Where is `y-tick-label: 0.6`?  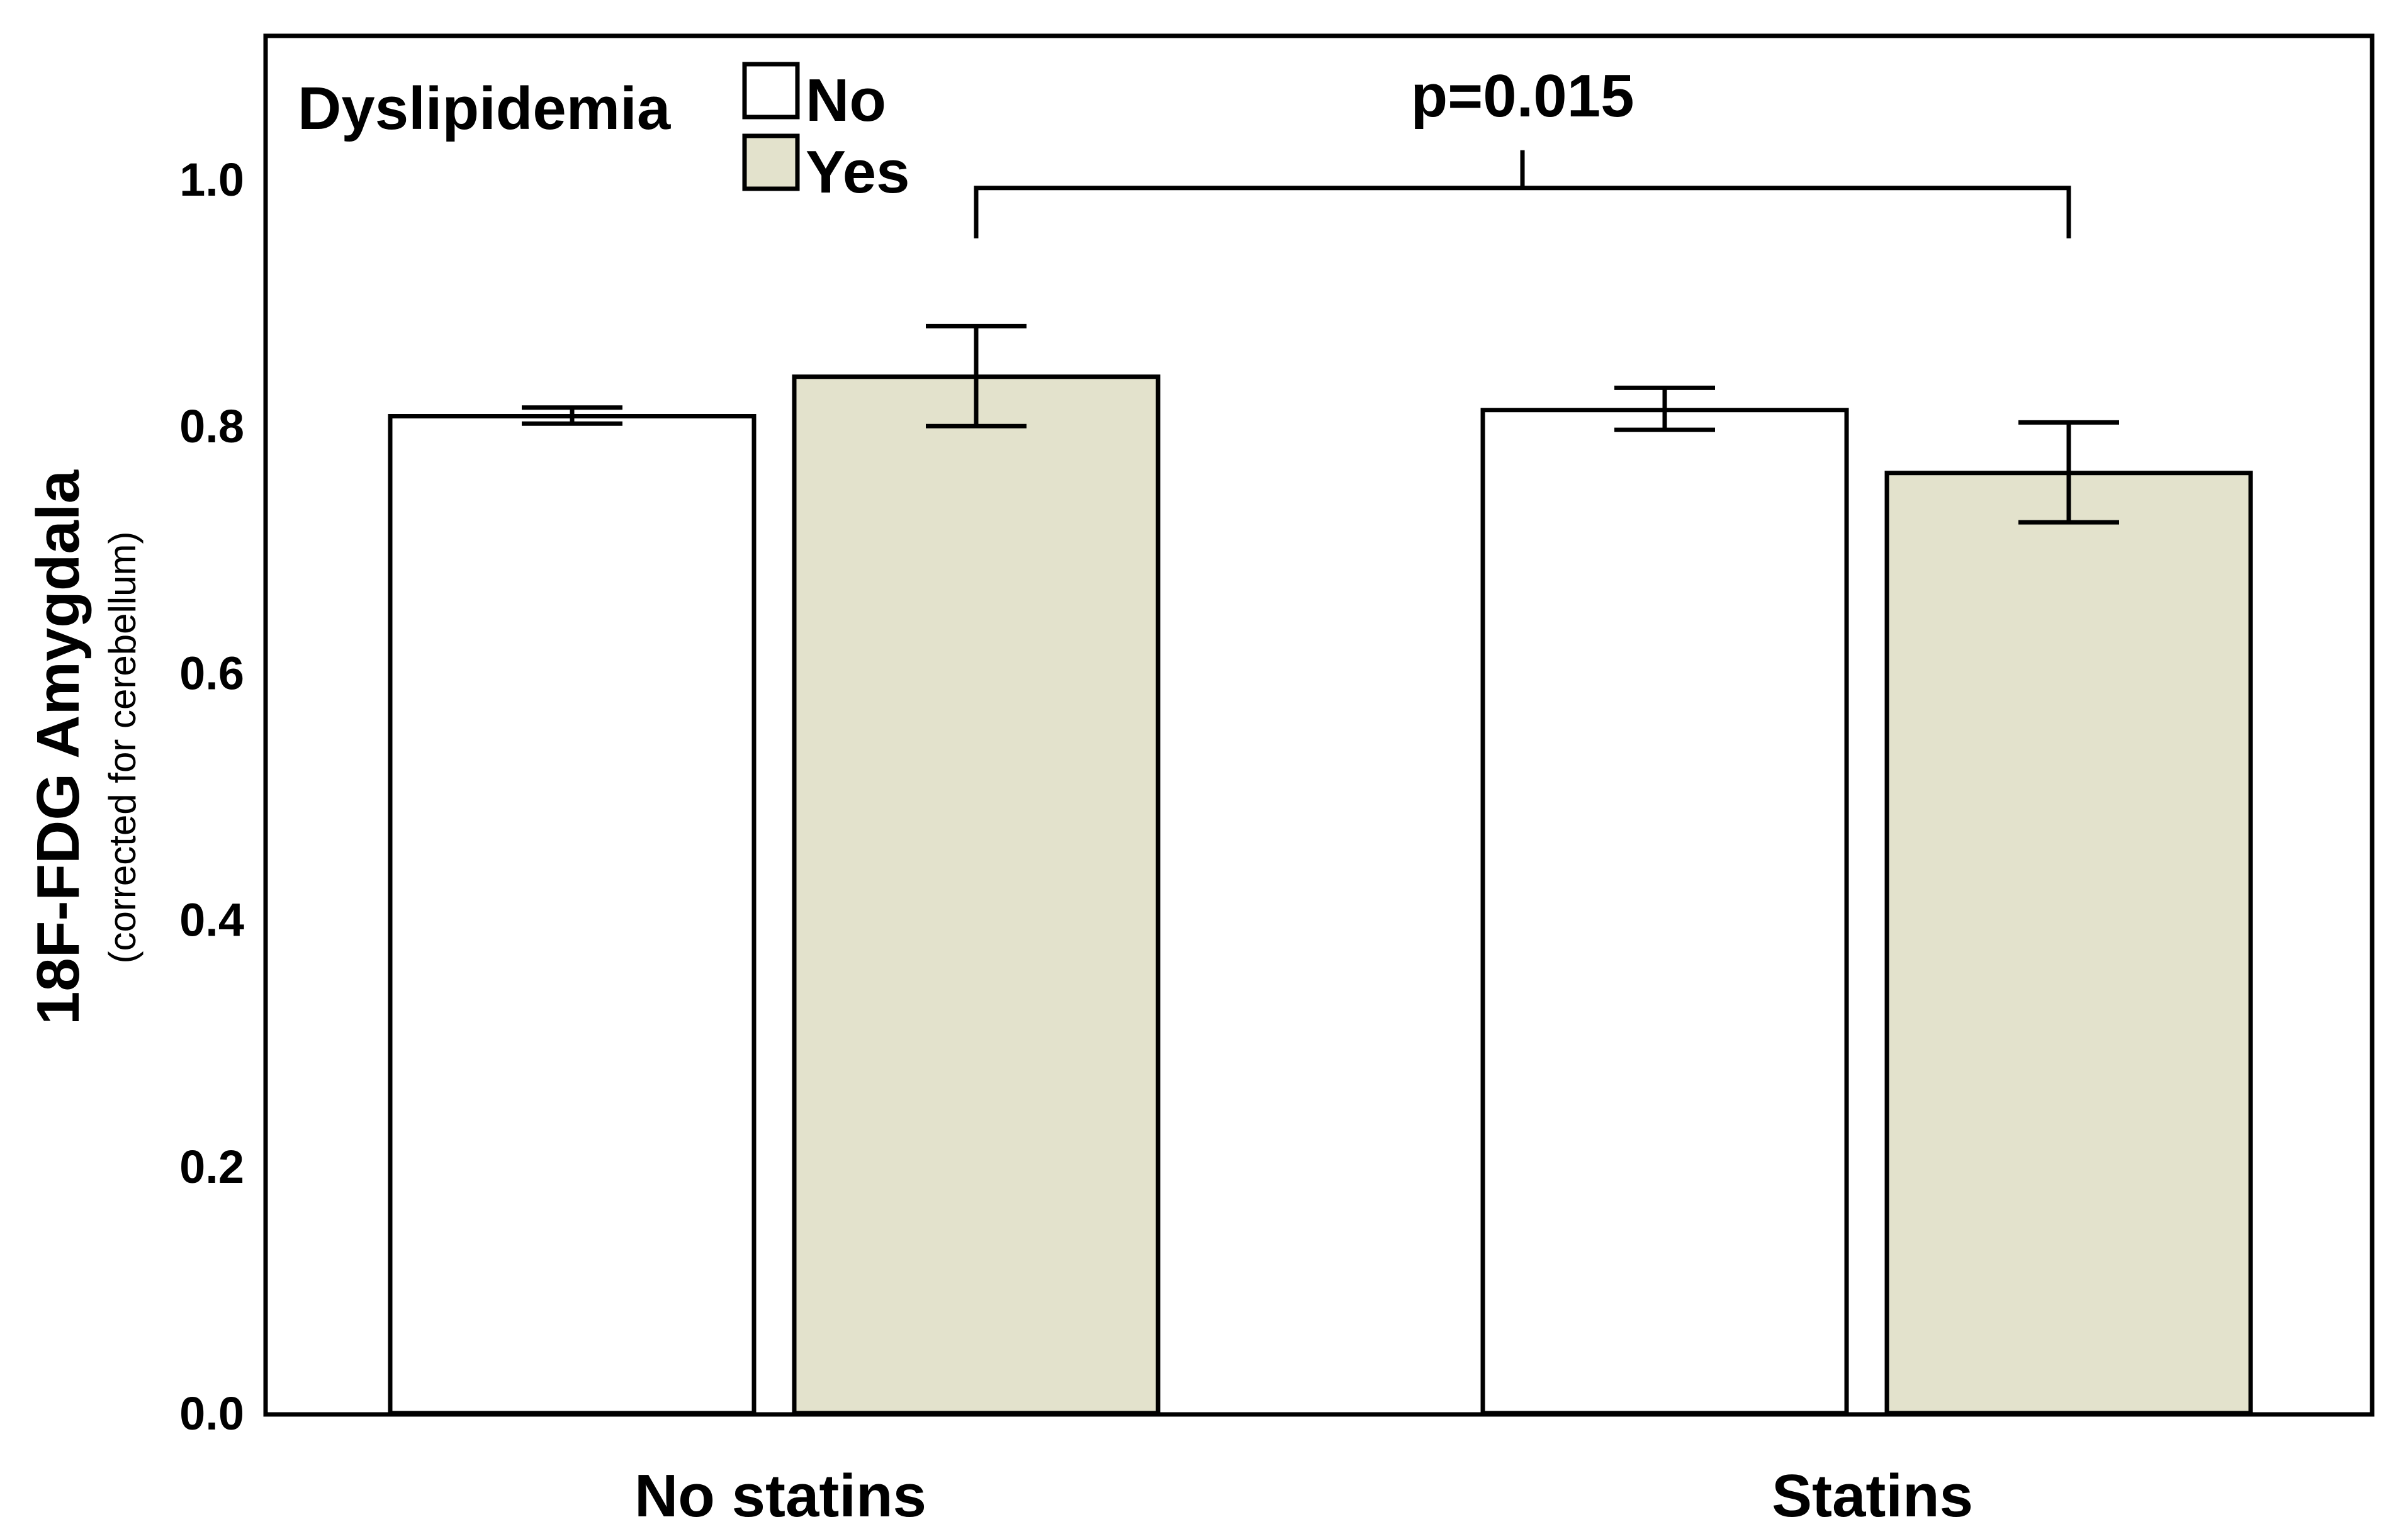
y-tick-label: 0.6 is located at coordinates (211, 673).